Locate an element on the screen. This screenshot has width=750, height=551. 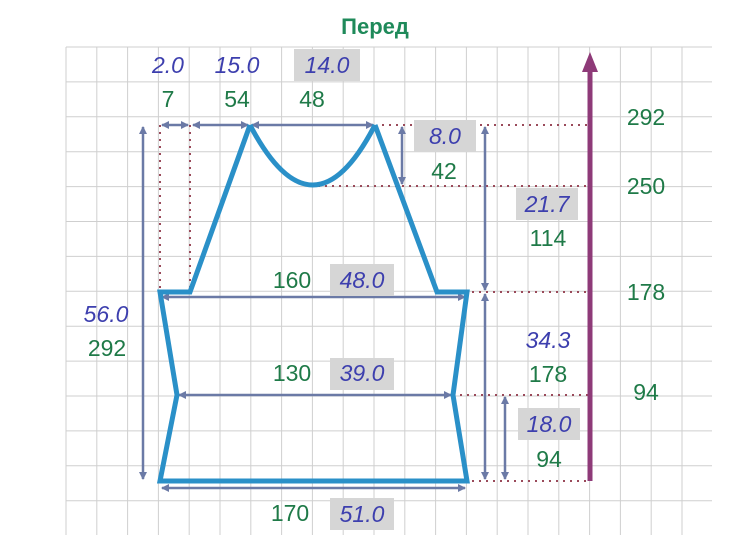
neck-depth-cm: 8.0 is located at coordinates (445, 136).